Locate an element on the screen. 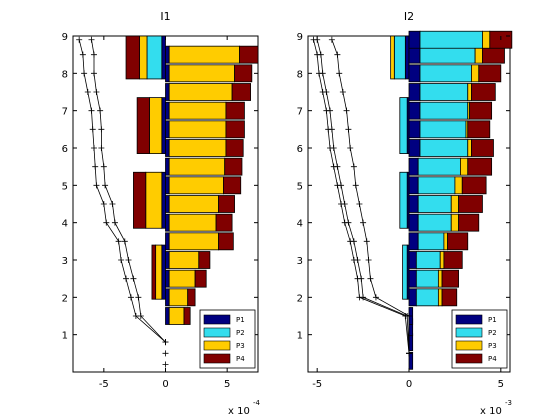 This screenshot has width=560, height=420. bar-right-16-p3 is located at coordinates (475, 73).